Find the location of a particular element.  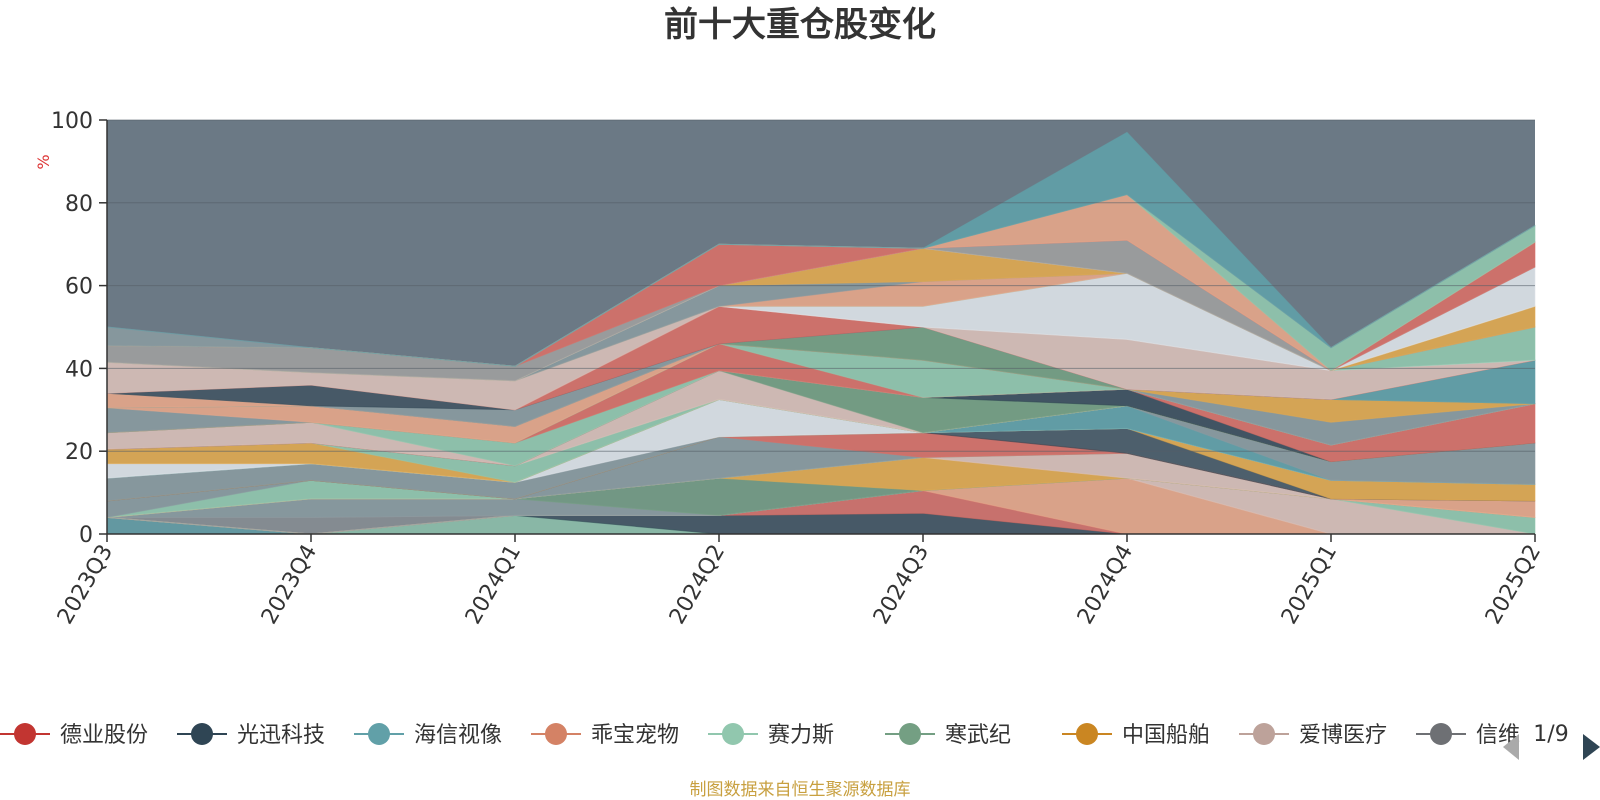

legend-label: 赛力斯 is located at coordinates (801, 735).